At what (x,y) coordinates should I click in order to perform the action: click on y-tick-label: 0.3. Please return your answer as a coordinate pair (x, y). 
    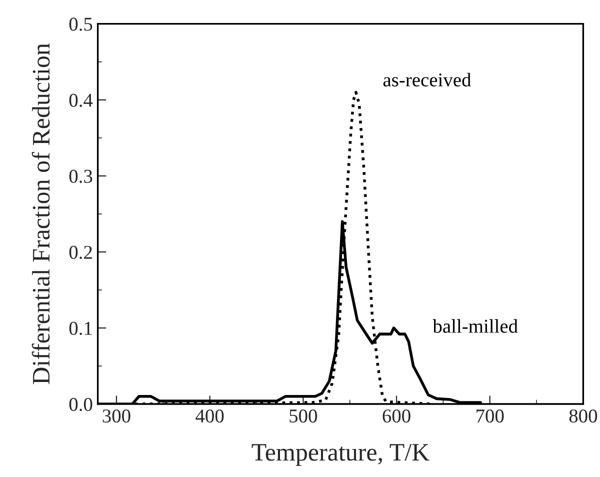
    Looking at the image, I should click on (80, 176).